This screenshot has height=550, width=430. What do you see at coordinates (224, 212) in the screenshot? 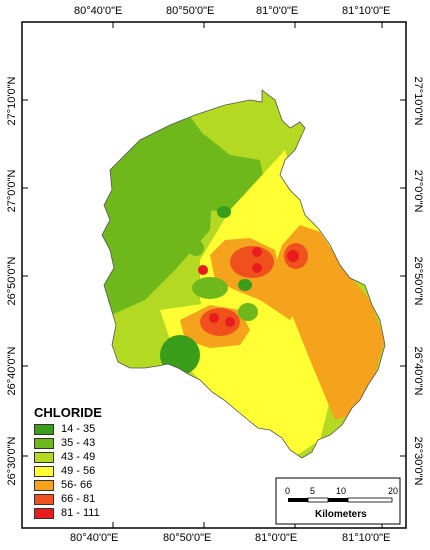
I see `zone-14-35-north` at bounding box center [224, 212].